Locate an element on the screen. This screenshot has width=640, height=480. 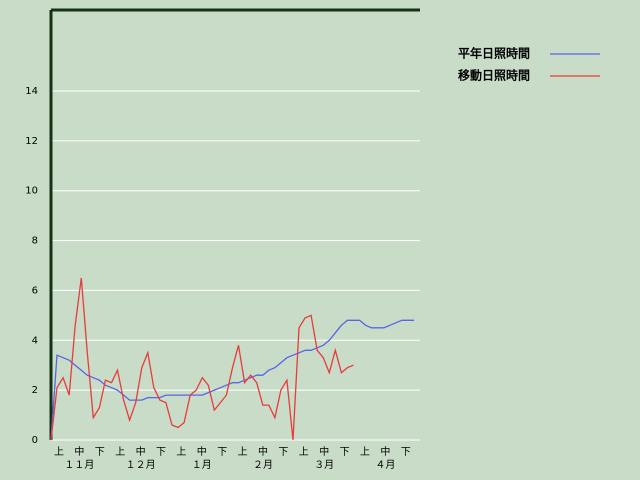
y-tick-label: 8 is located at coordinates (35, 241).